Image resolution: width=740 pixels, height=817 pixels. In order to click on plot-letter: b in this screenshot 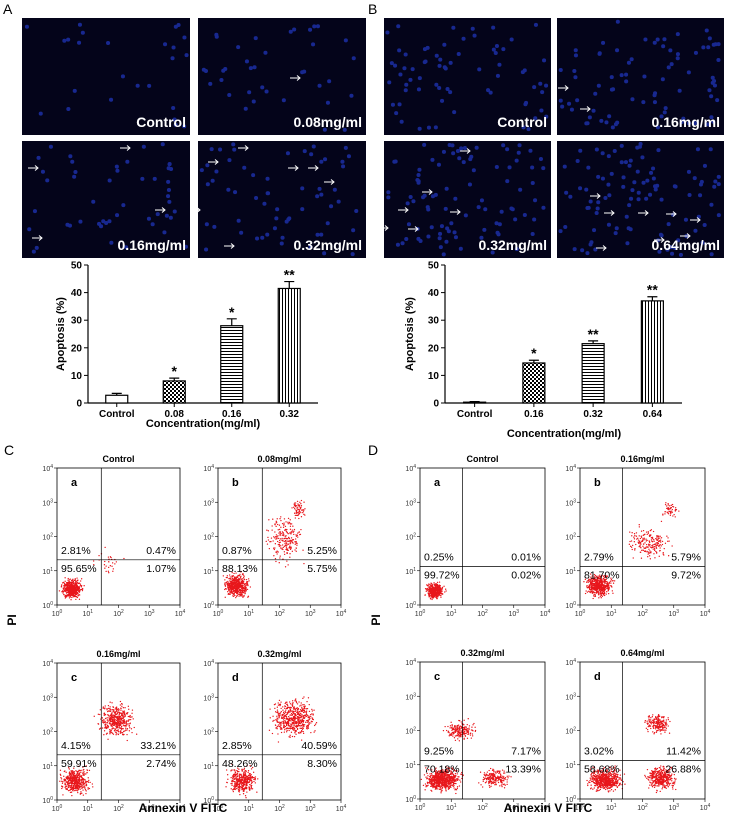, I will do `click(597, 483)`.